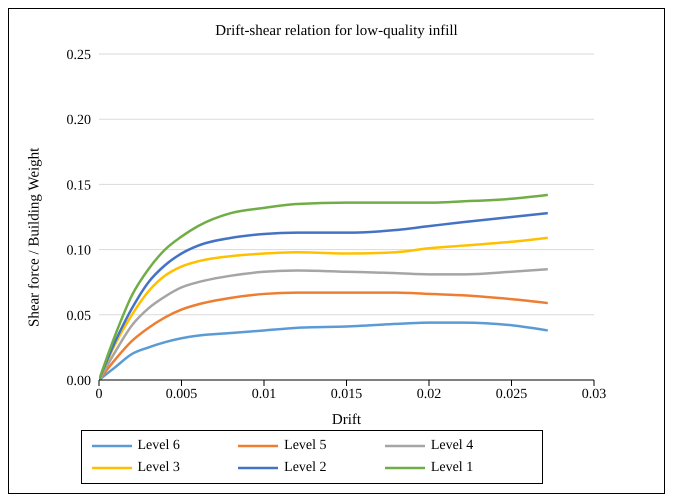  What do you see at coordinates (512, 394) in the screenshot?
I see `x-tick-label: 0.025` at bounding box center [512, 394].